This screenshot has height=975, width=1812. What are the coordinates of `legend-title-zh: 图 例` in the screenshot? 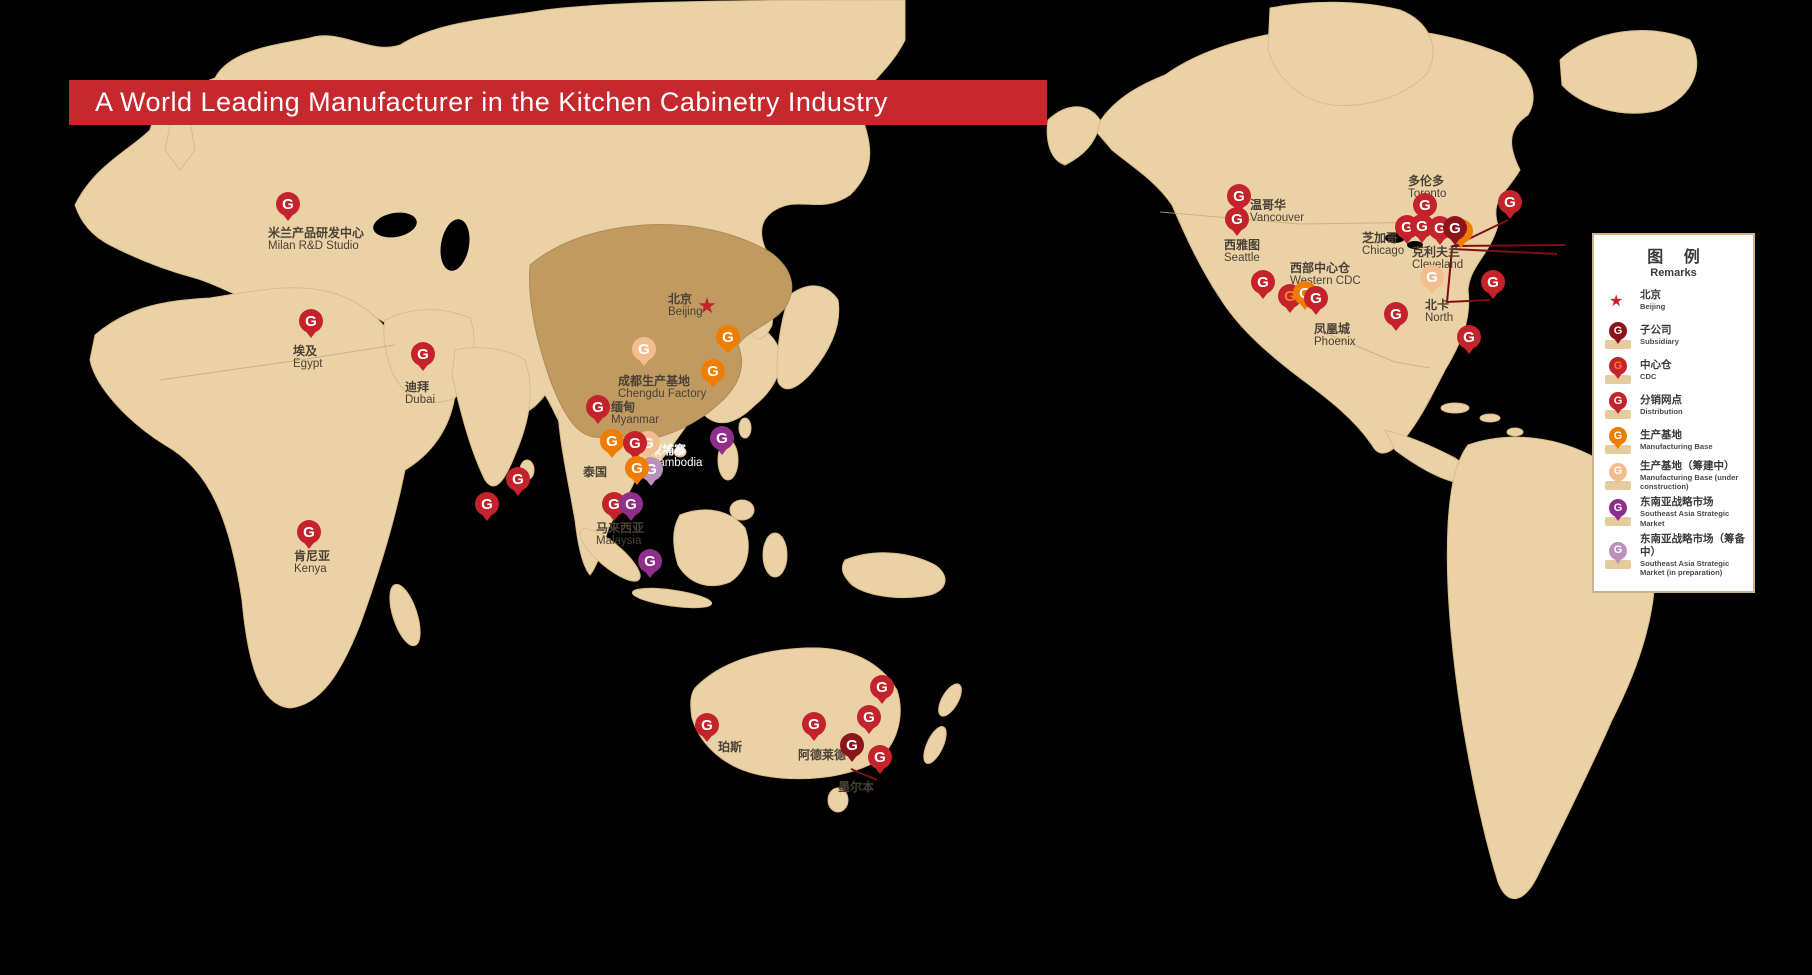 It's located at (1677, 257).